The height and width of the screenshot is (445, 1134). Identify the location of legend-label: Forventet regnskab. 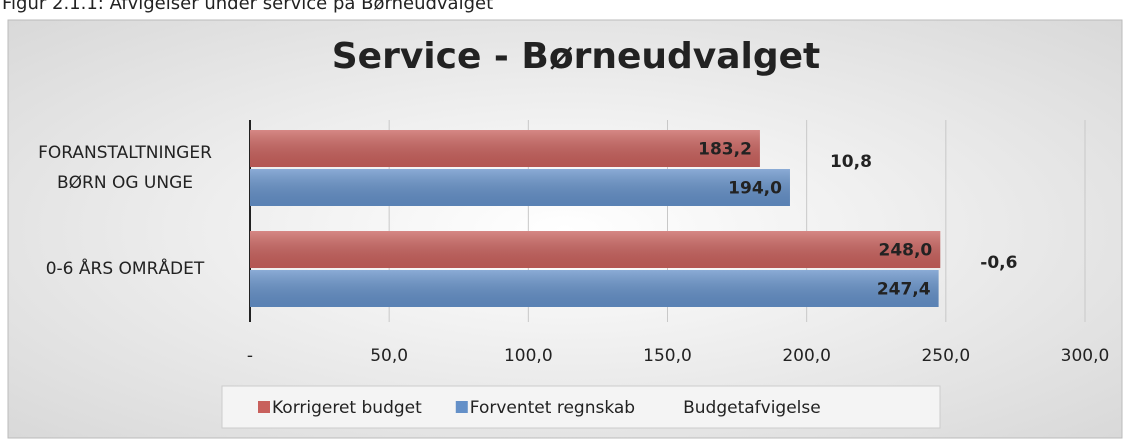
(552, 408).